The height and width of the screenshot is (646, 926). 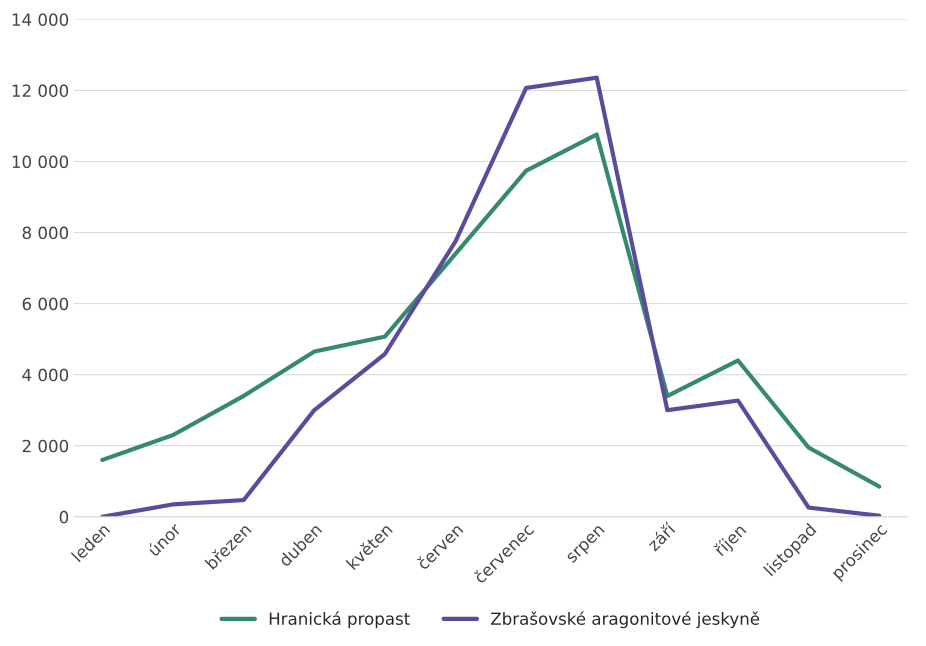 I want to click on y-tick-label: 0, so click(x=64, y=517).